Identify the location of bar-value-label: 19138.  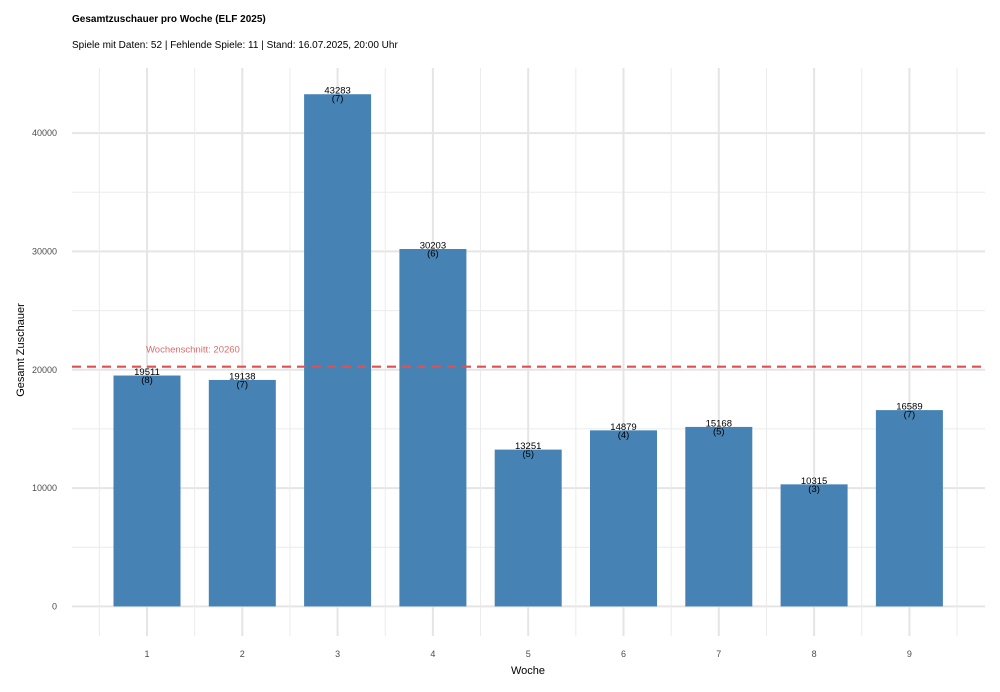
(242, 376).